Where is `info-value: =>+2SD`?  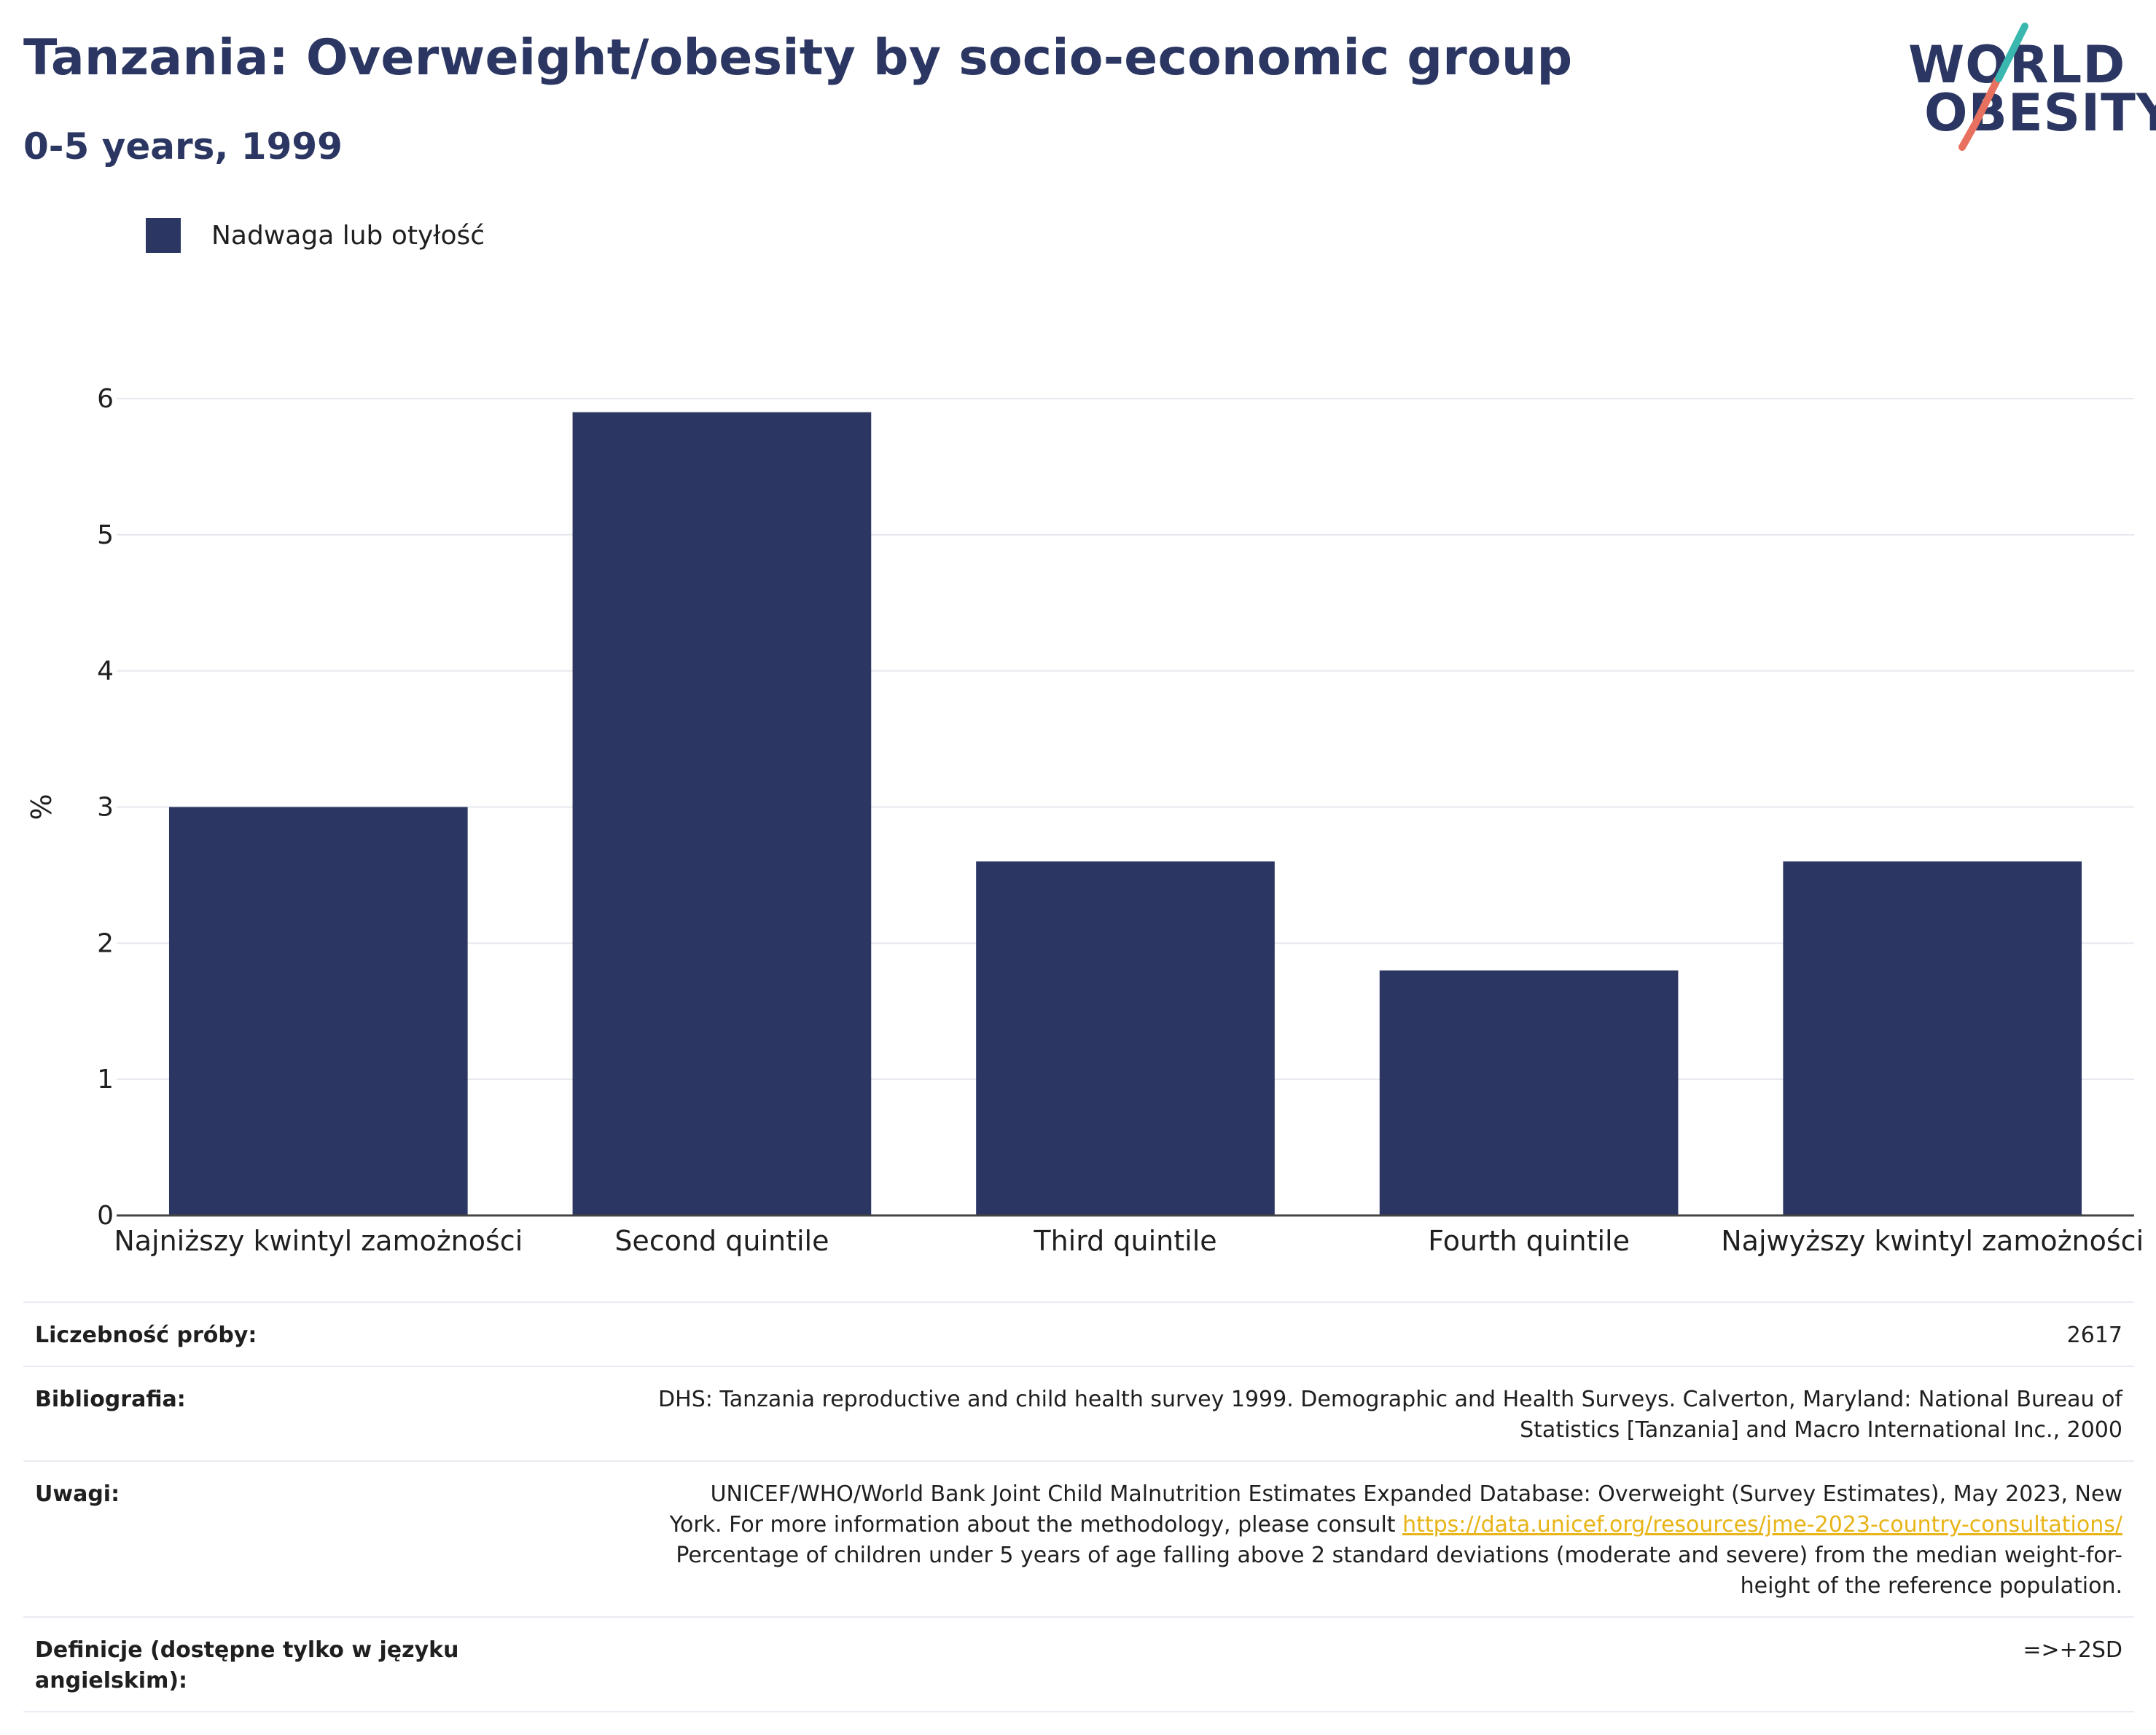
info-value: =>+2SD is located at coordinates (2073, 1650).